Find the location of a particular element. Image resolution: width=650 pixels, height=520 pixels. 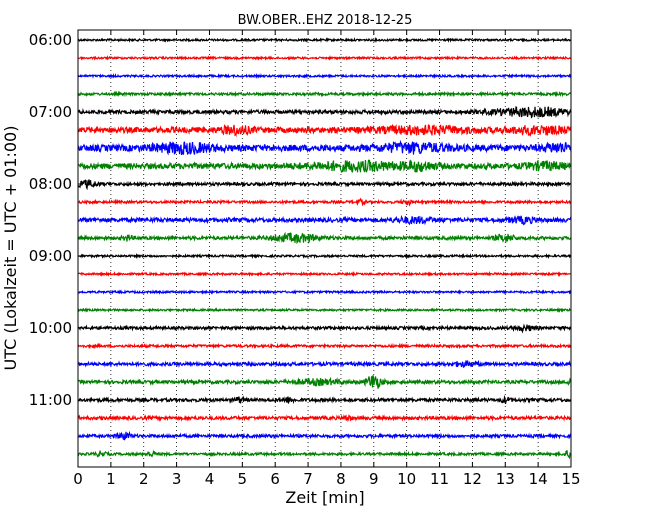

x-tick-label: 8 is located at coordinates (341, 479).